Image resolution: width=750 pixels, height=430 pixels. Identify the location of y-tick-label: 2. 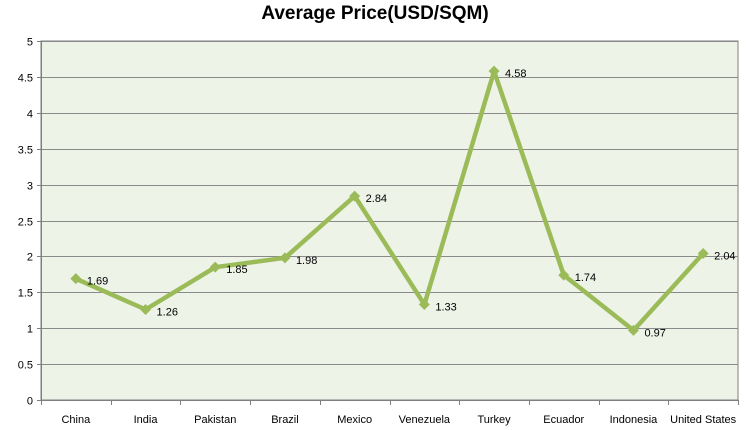
(30, 258).